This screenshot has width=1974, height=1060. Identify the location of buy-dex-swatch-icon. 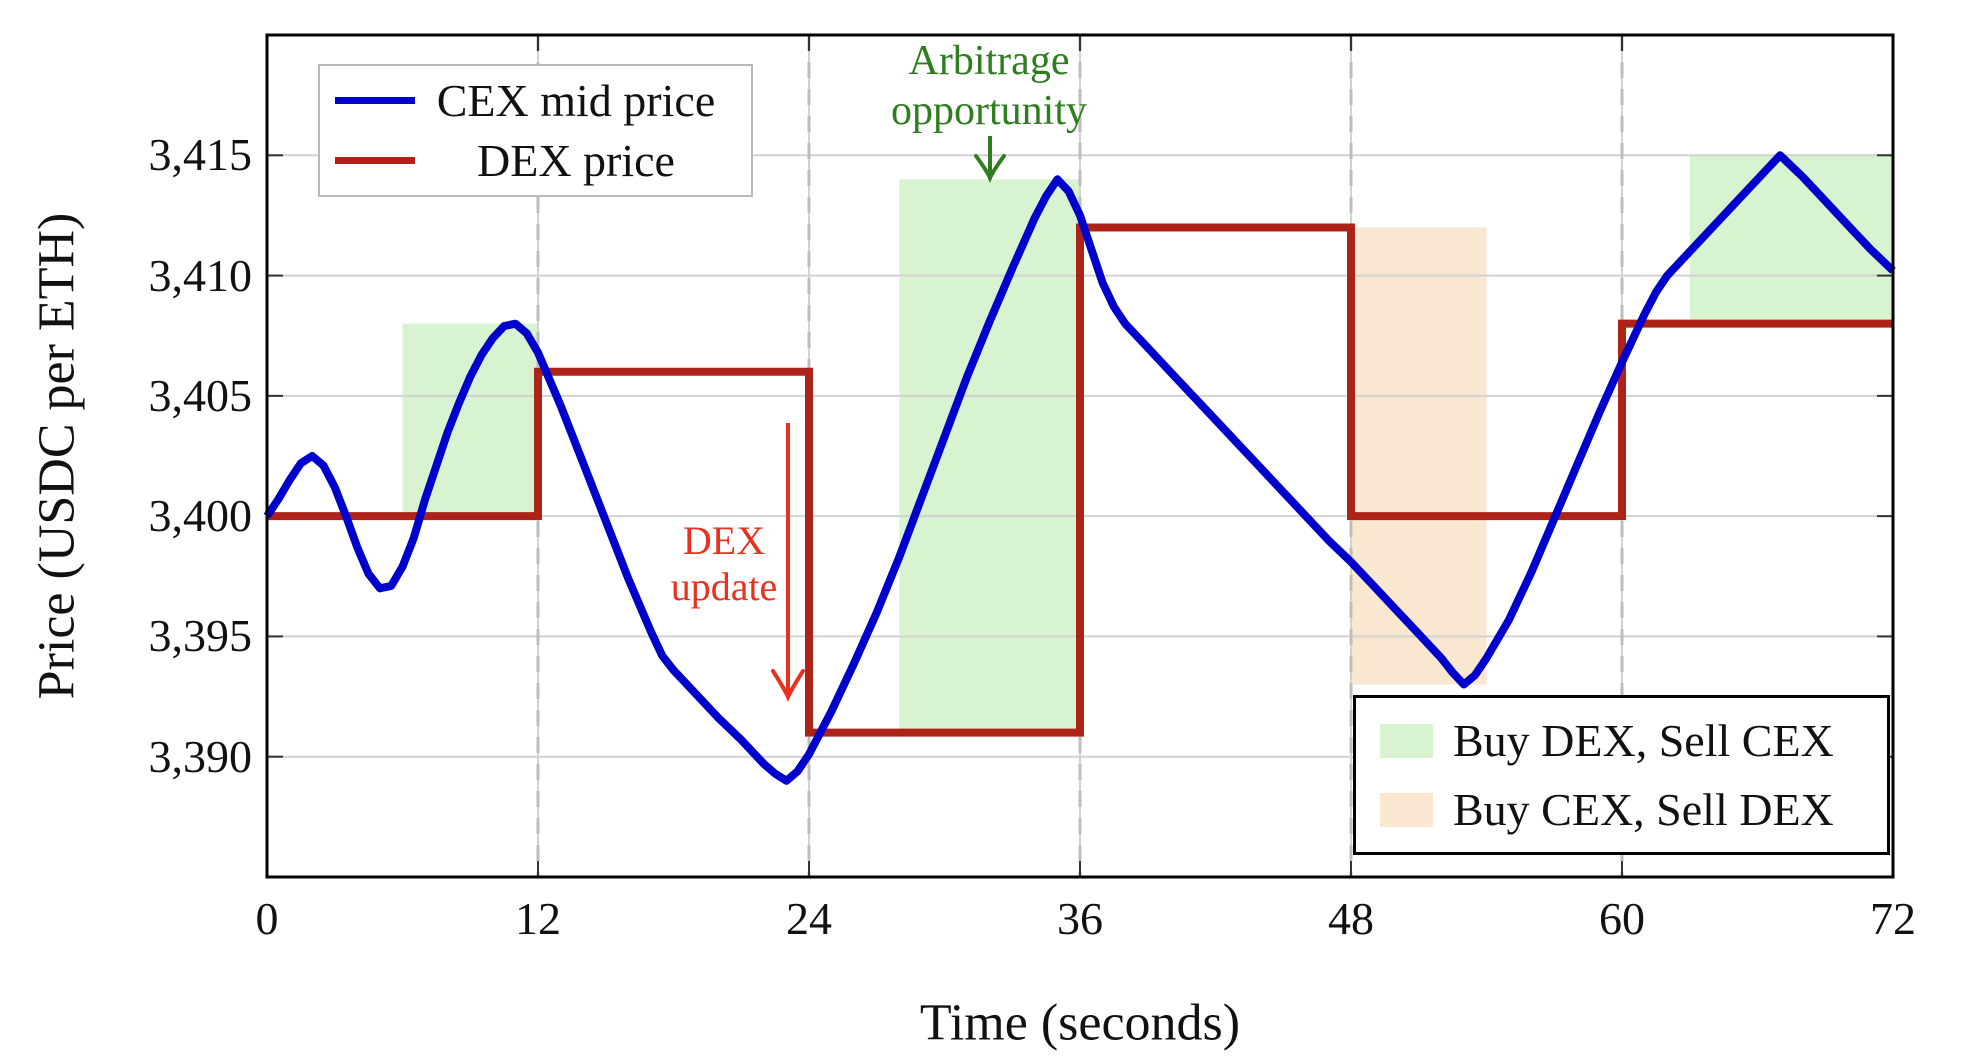
(1406, 740).